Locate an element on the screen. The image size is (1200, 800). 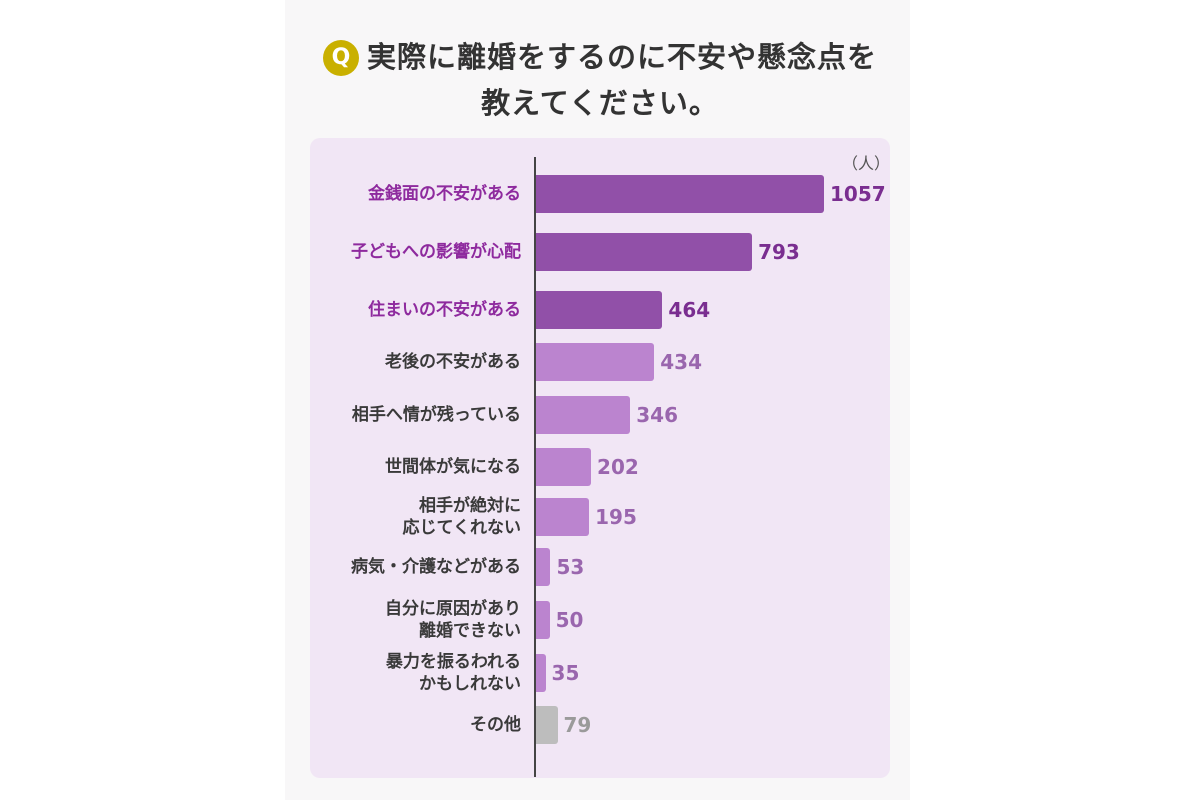
question-title: Q 実際に離婚をするのに不安や懸念点を 教えてください。 is located at coordinates (600, 80).